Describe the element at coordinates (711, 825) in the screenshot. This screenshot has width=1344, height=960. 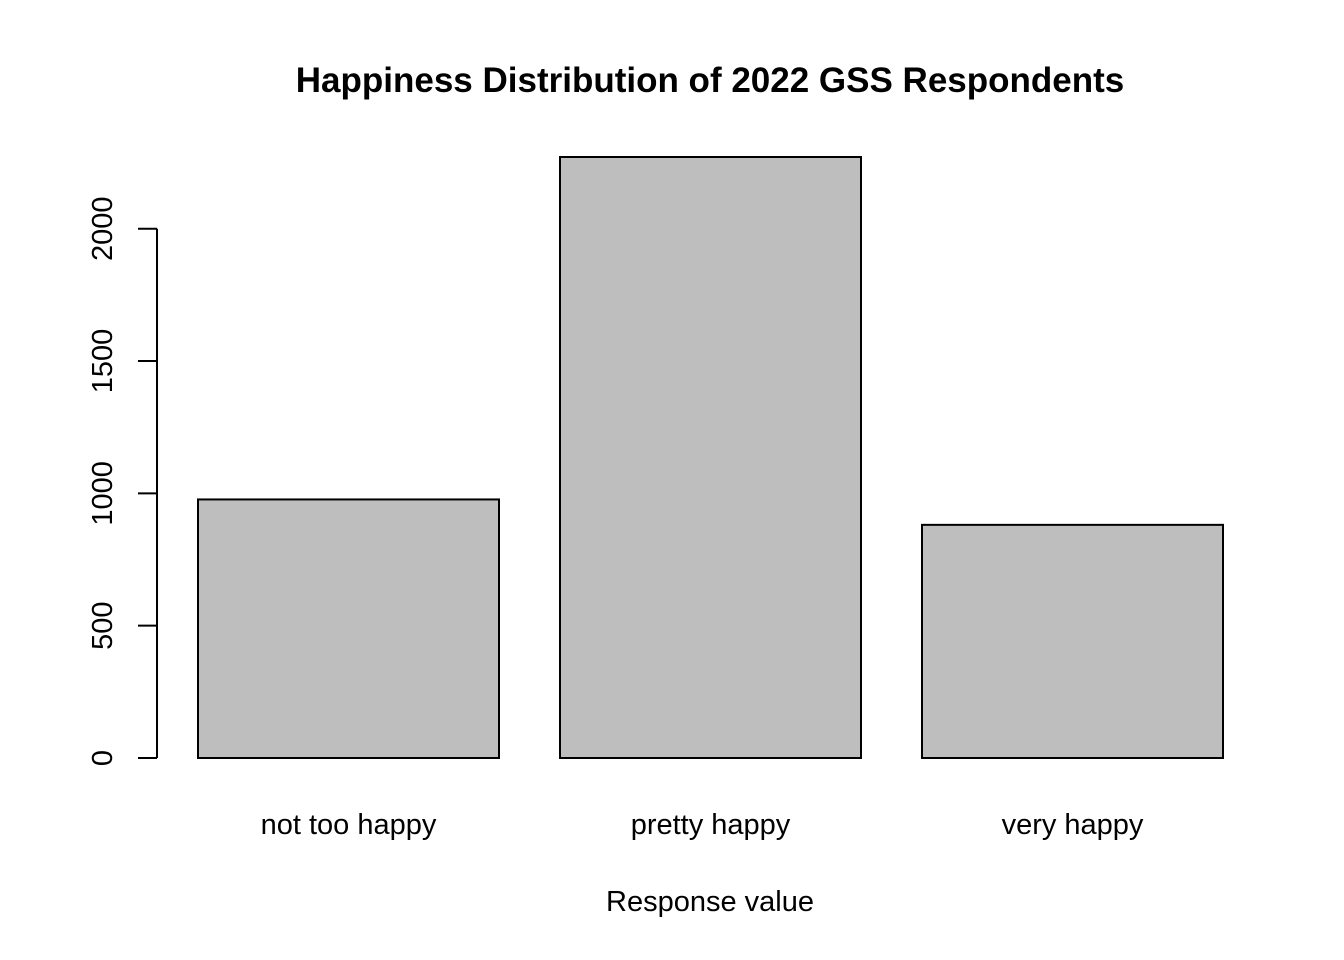
I see `x-category-label: pretty happy` at that location.